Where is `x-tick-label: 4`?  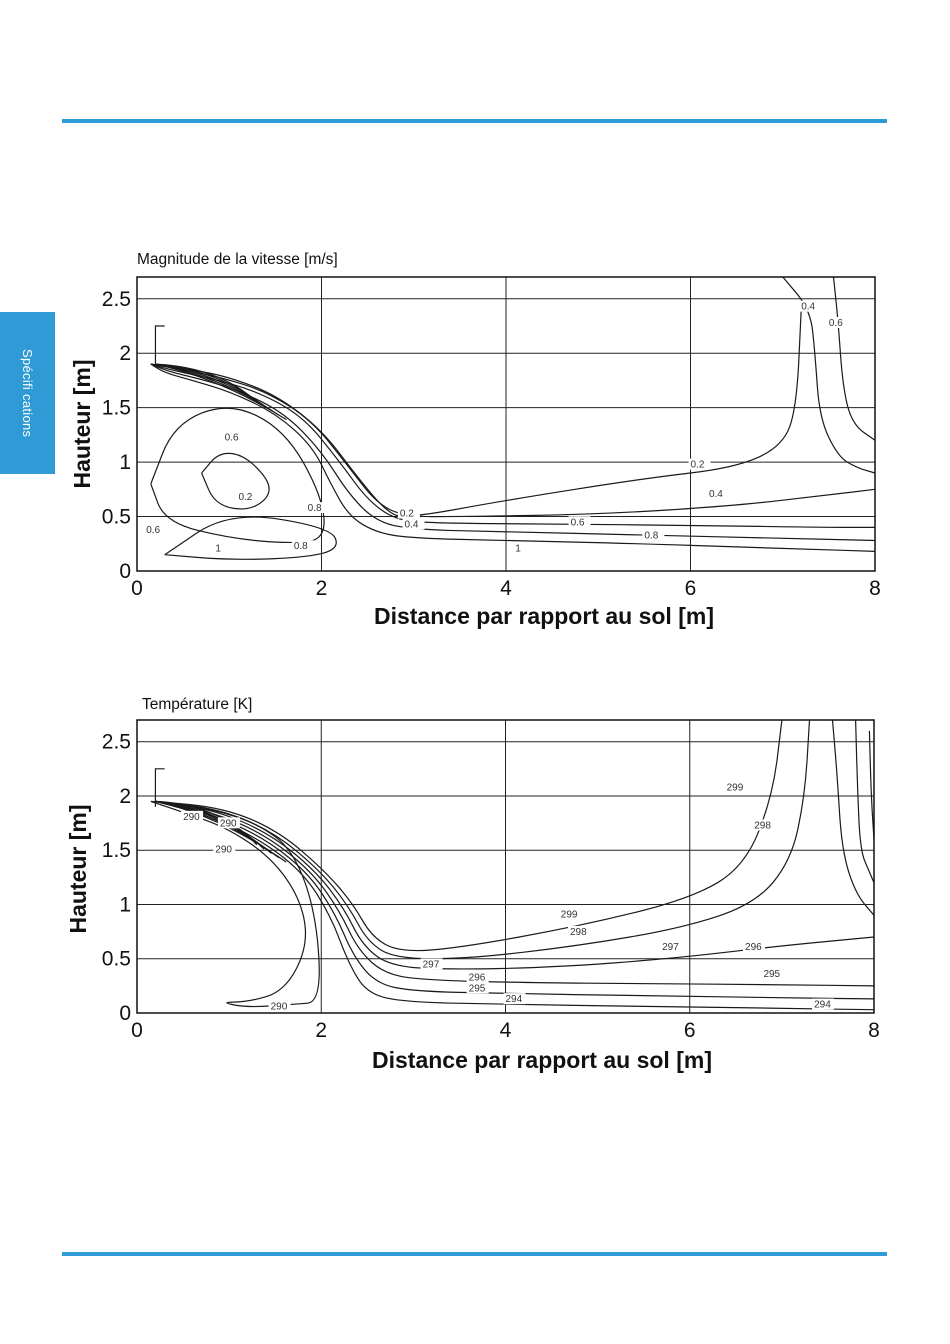 x-tick-label: 4 is located at coordinates (506, 588).